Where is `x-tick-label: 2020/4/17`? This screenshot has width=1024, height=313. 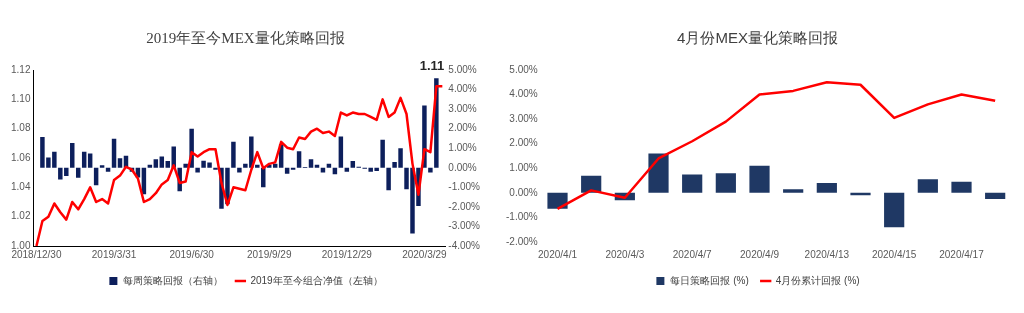 x-tick-label: 2020/4/17 is located at coordinates (962, 254).